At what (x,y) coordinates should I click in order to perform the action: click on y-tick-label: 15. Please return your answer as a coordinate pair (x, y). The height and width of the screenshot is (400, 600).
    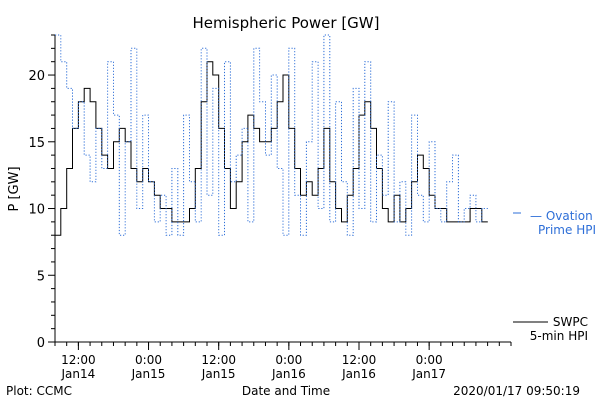
    Looking at the image, I should click on (36, 143).